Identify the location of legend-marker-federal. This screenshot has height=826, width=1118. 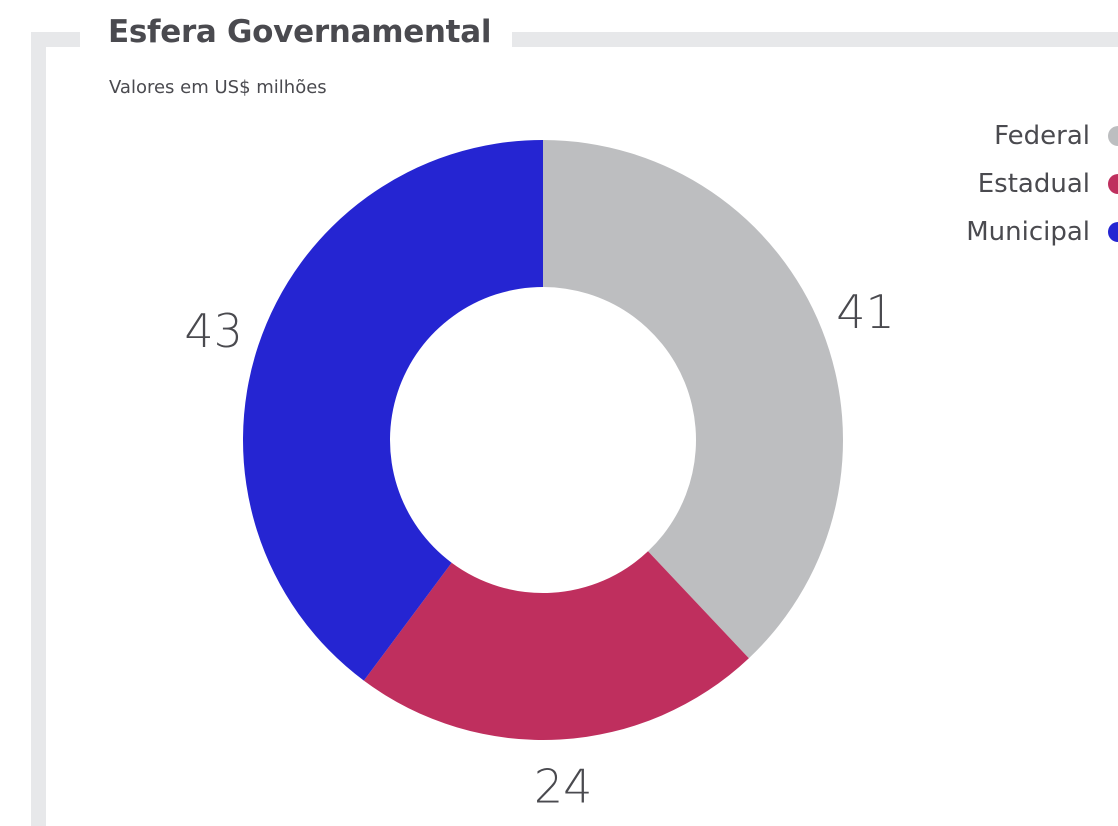
(1113, 136).